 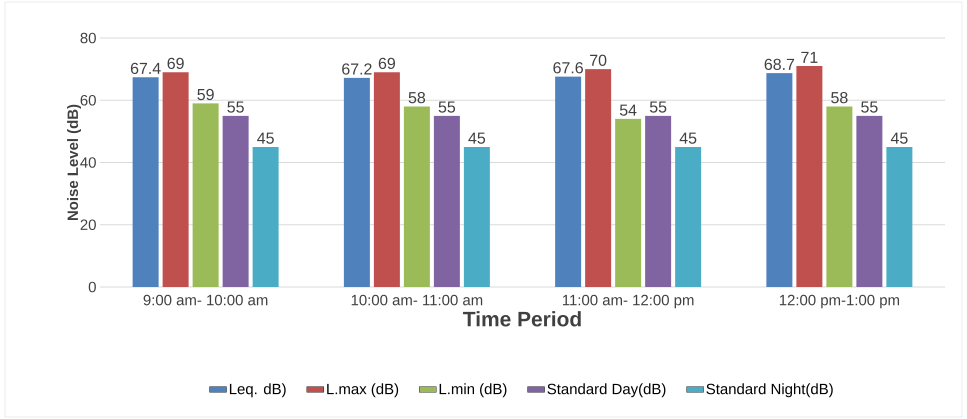 I want to click on data-label: 70, so click(x=598, y=60).